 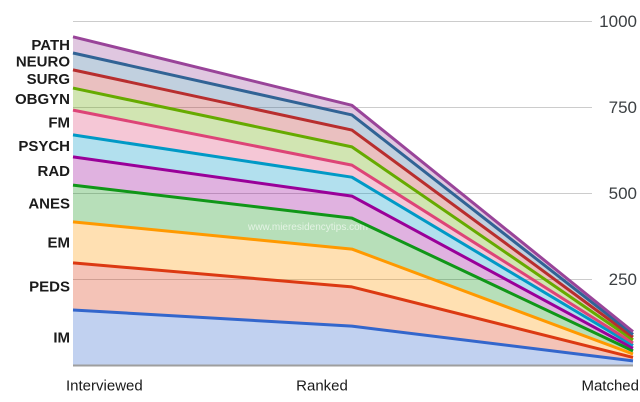 I want to click on y-axis-label-750: 750, so click(x=623, y=107).